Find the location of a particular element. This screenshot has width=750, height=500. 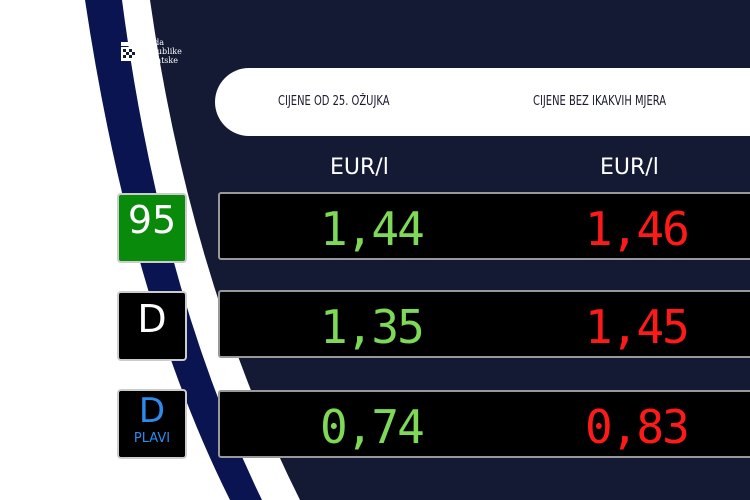

price-current: 1,44 is located at coordinates (372, 229).